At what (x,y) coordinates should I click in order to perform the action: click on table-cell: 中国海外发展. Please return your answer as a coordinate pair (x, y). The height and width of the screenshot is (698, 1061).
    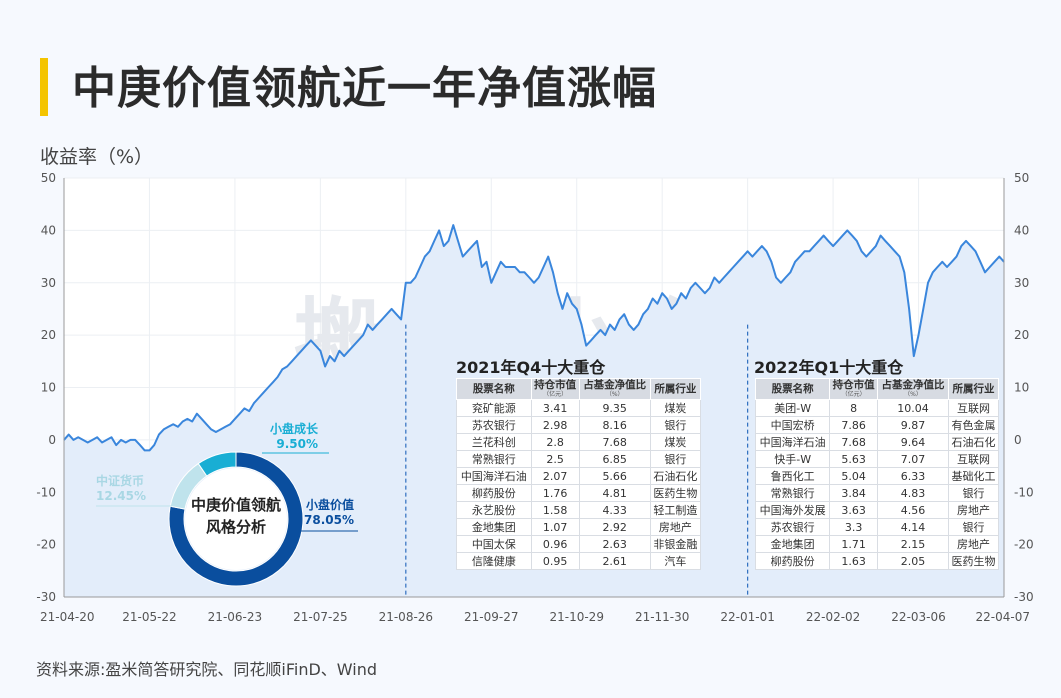
    Looking at the image, I should click on (792, 510).